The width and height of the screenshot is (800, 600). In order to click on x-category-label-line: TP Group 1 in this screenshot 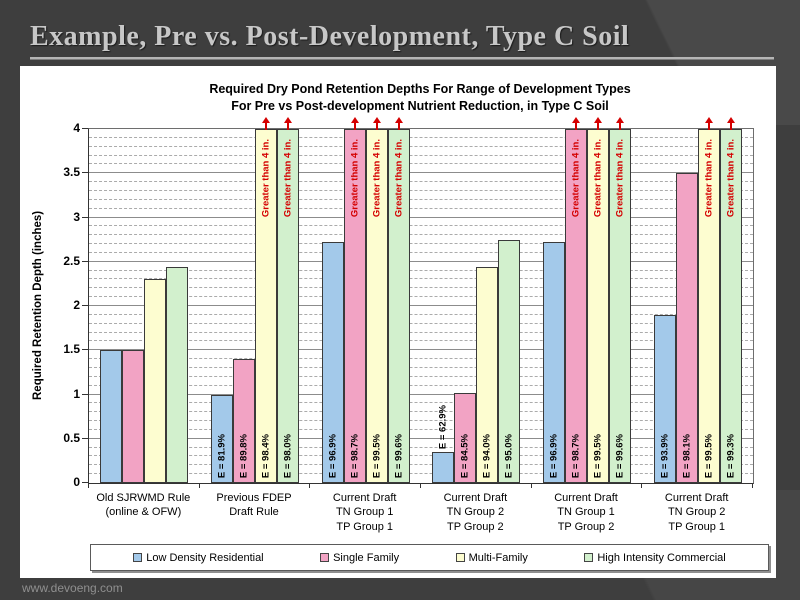, I will do `click(365, 526)`.